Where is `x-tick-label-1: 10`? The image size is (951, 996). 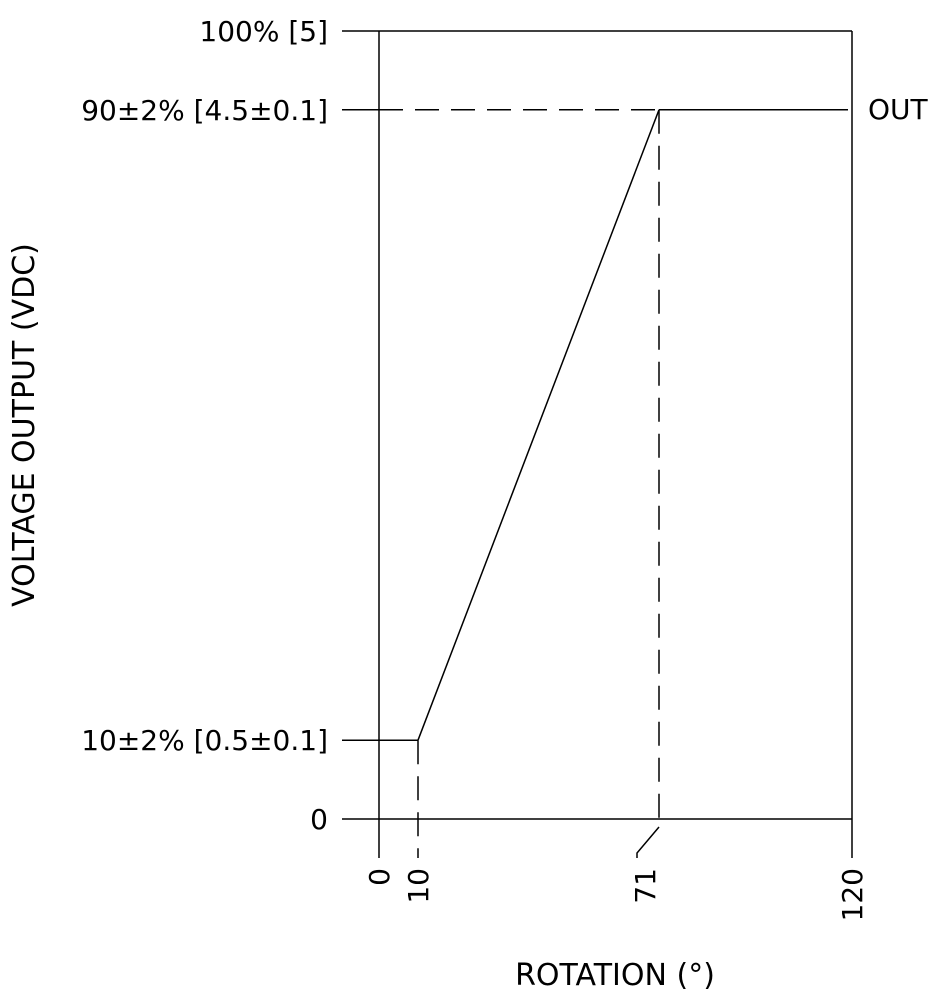 x-tick-label-1: 10 is located at coordinates (418, 886).